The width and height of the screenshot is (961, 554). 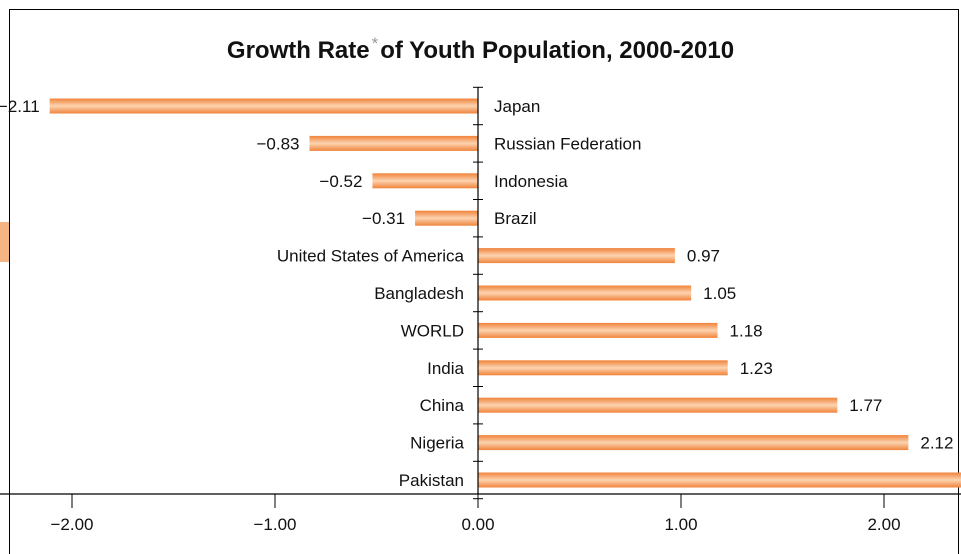 What do you see at coordinates (515, 218) in the screenshot?
I see `category-label: Brazil` at bounding box center [515, 218].